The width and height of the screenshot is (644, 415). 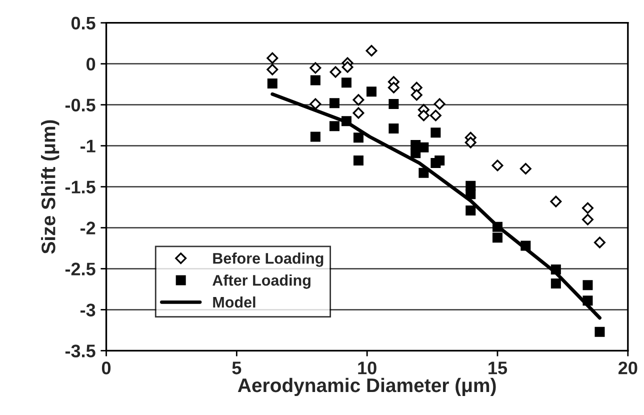 I want to click on x-tick-label: 10, so click(x=367, y=368).